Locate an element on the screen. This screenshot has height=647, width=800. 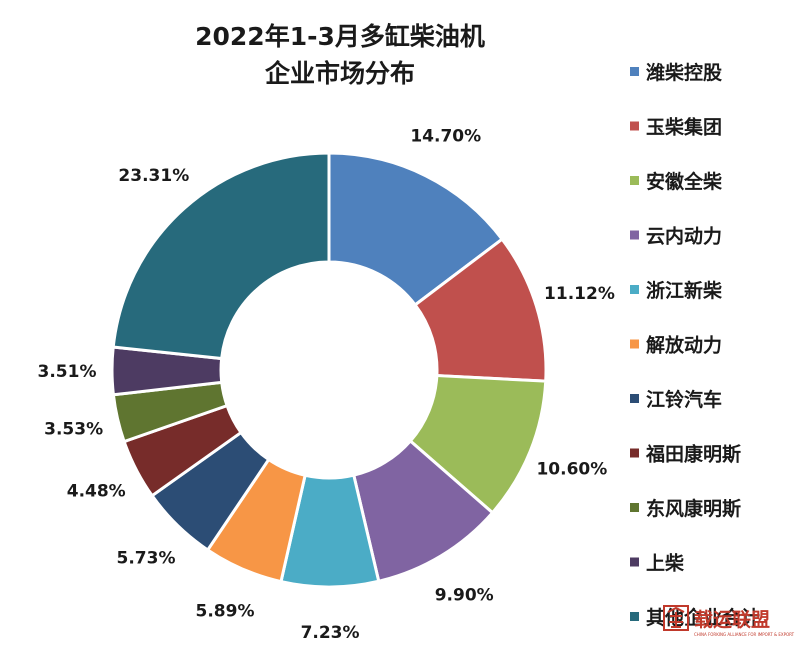
legend-label: 浙江新柴 is located at coordinates (684, 290).